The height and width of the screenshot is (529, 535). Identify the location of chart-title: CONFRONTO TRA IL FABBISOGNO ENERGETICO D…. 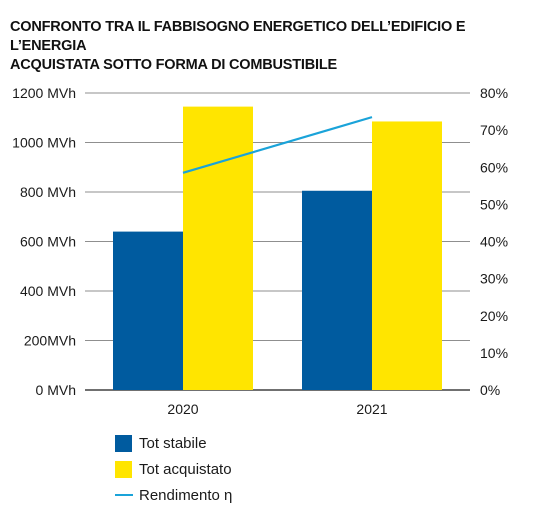
(267, 46).